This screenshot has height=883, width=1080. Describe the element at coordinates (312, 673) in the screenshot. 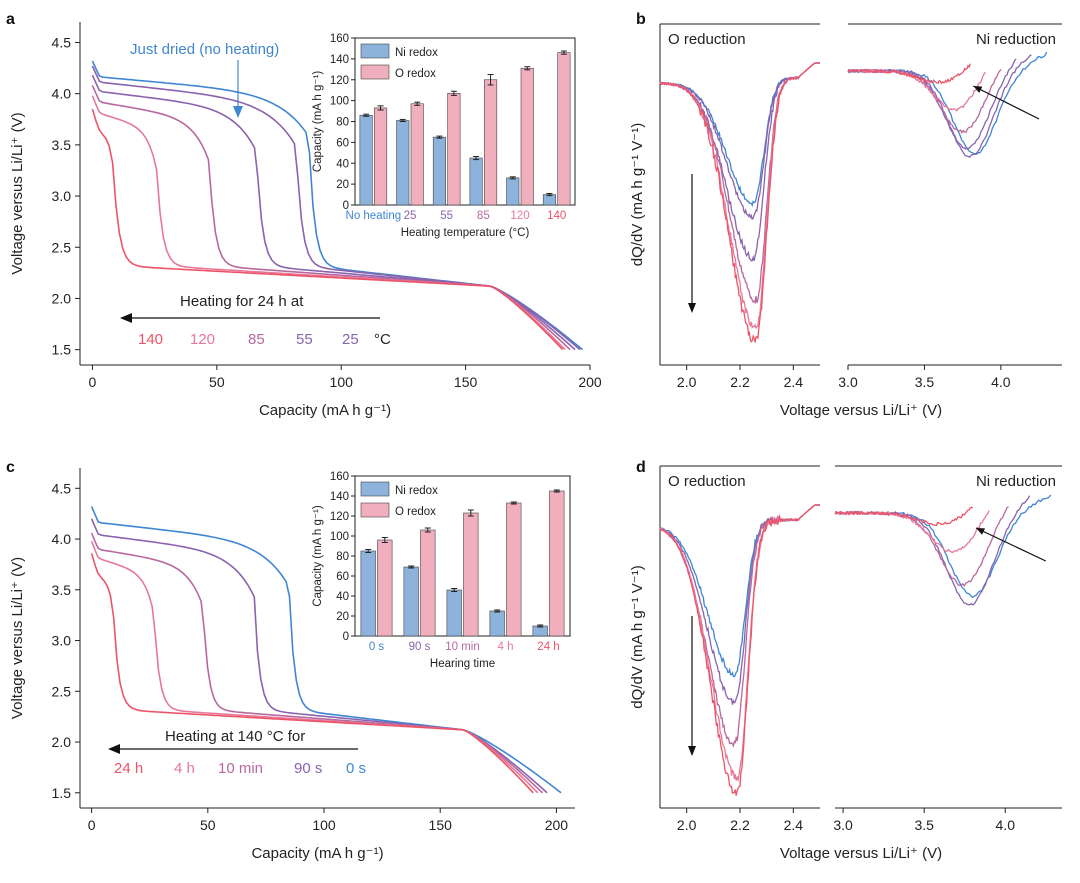

I see `curve-24-h` at that location.